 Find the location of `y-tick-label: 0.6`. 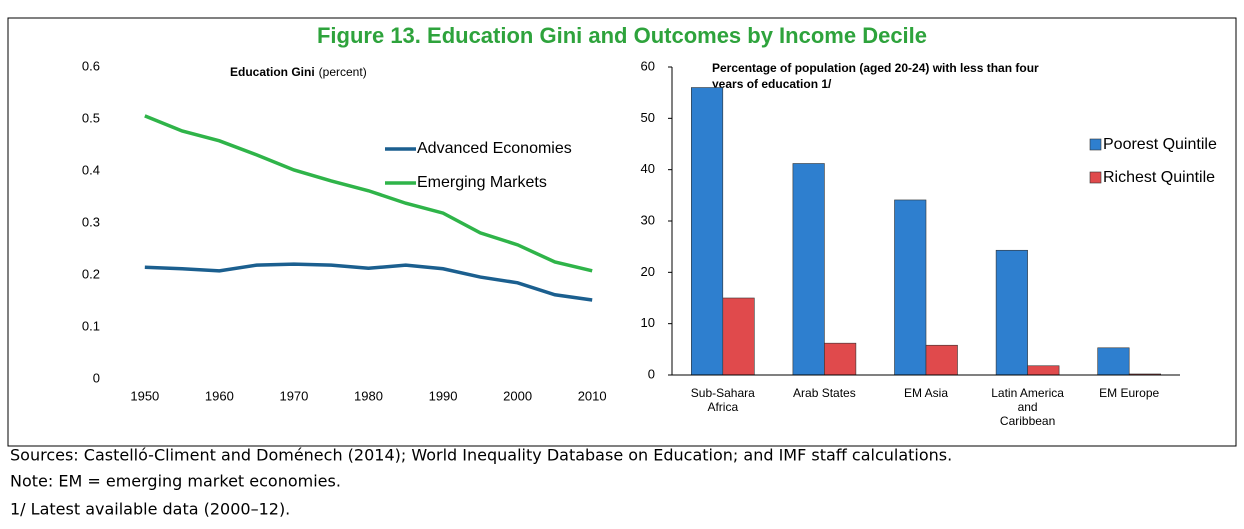

y-tick-label: 0.6 is located at coordinates (91, 65).